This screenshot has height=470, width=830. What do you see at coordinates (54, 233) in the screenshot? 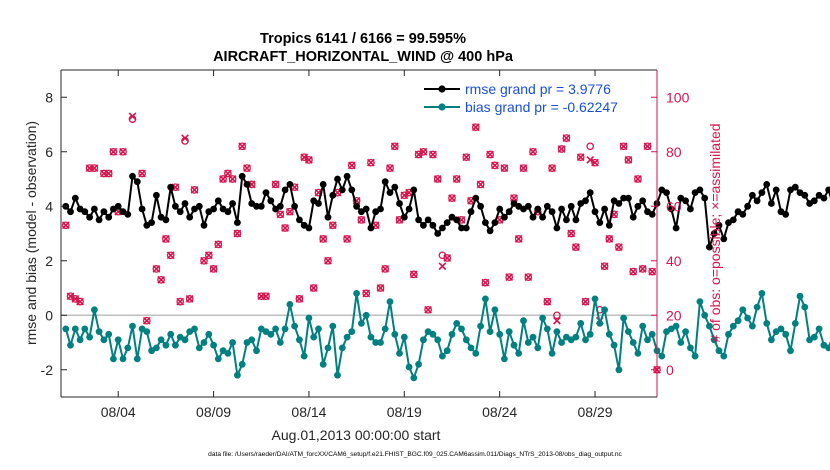
I see `left-y-ticks: -2 0 2 4 6 8` at bounding box center [54, 233].